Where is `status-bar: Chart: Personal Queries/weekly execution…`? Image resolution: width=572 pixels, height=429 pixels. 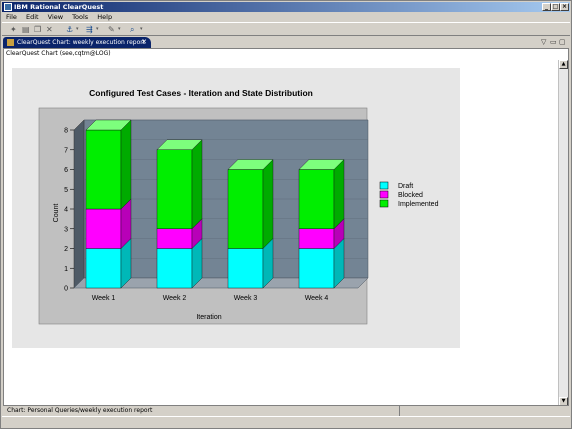 status-bar: Chart: Personal Queries/weekly execution… is located at coordinates (286, 410).